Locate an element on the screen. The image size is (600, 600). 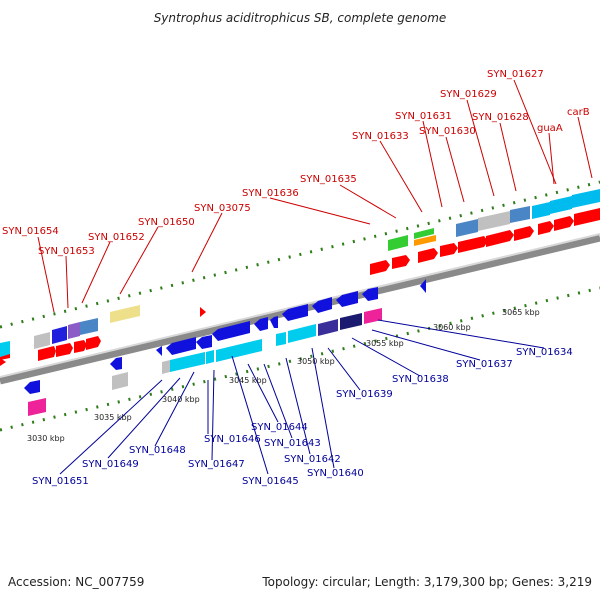
gene-label: SYN_01646 is located at coordinates (232, 439).